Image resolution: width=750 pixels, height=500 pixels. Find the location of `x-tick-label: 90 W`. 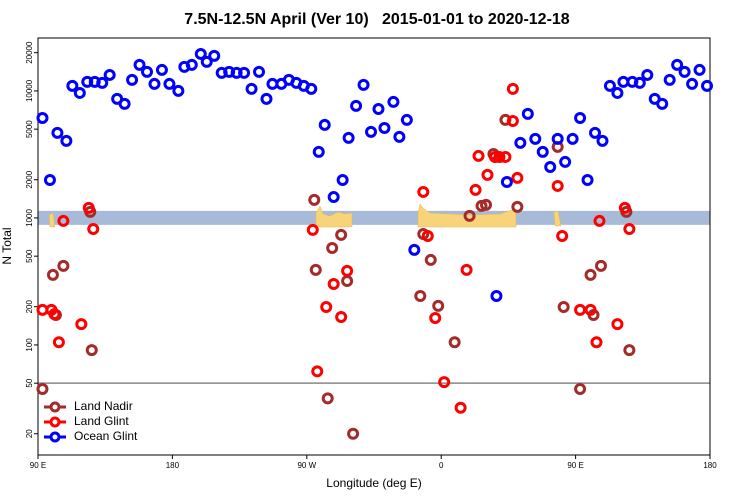

x-tick-label: 90 W is located at coordinates (306, 465).